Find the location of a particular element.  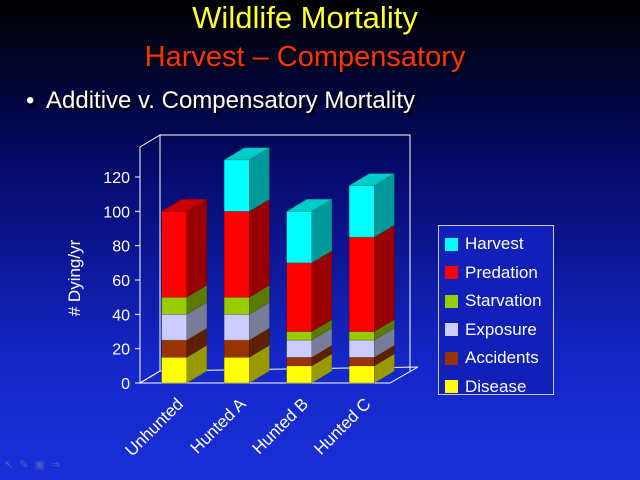

legend-label: Harvest is located at coordinates (494, 244).